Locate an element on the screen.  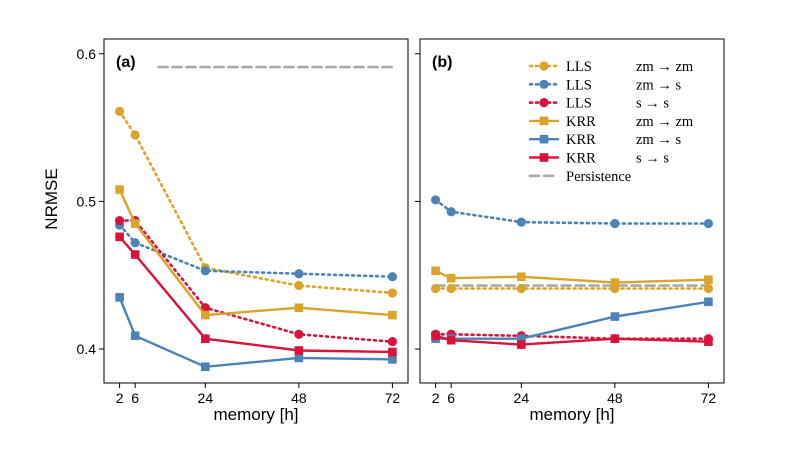
series-krr-zm-to-s is located at coordinates (256, 332).